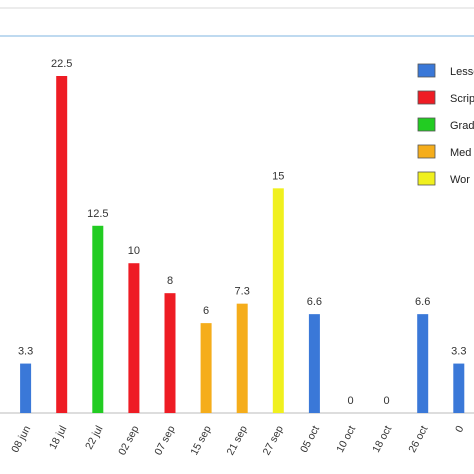 This screenshot has width=474, height=474. Describe the element at coordinates (25, 352) in the screenshot. I see `value-label-1: 3.3` at that location.